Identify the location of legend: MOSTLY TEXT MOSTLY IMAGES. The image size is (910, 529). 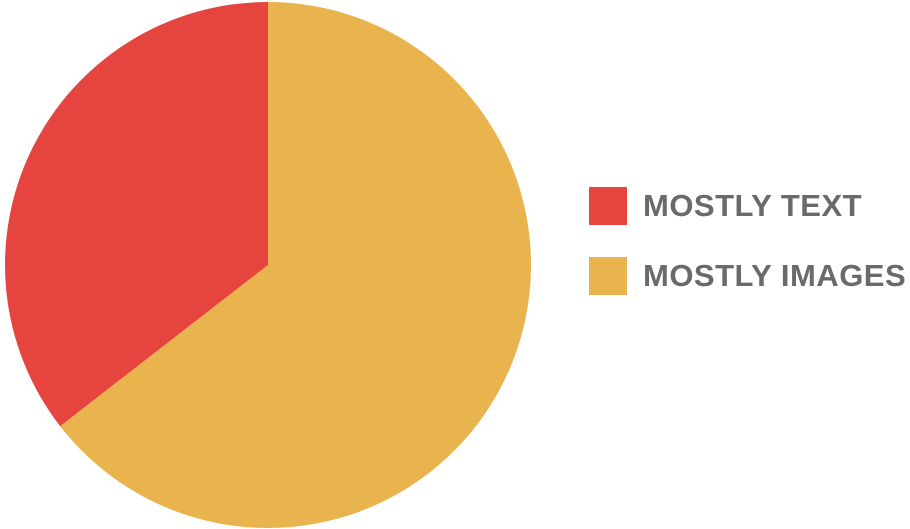
(747, 256).